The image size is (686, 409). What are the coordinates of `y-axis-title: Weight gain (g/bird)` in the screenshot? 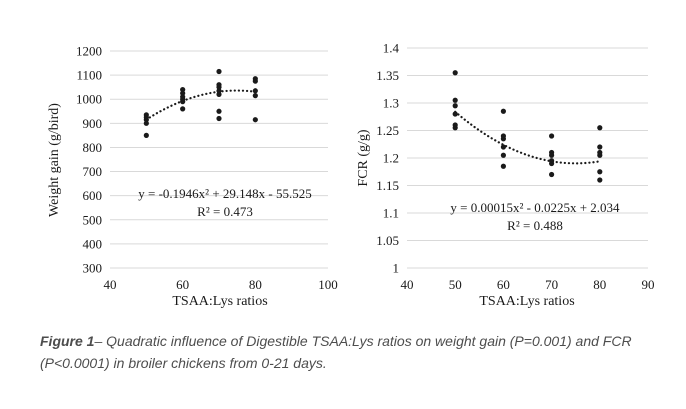 It's located at (54, 160).